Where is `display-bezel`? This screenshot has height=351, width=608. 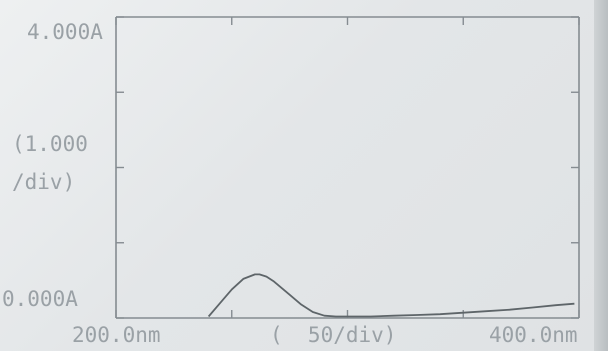 display-bezel is located at coordinates (601, 175).